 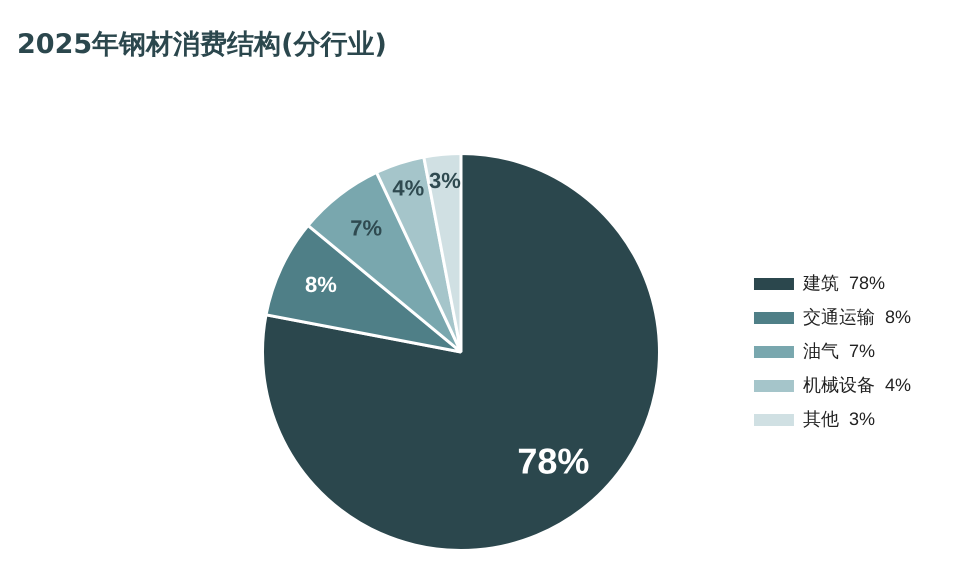 What do you see at coordinates (202, 45) in the screenshot?
I see `chart-title: 2025年钢材消费结构(分行业)` at bounding box center [202, 45].